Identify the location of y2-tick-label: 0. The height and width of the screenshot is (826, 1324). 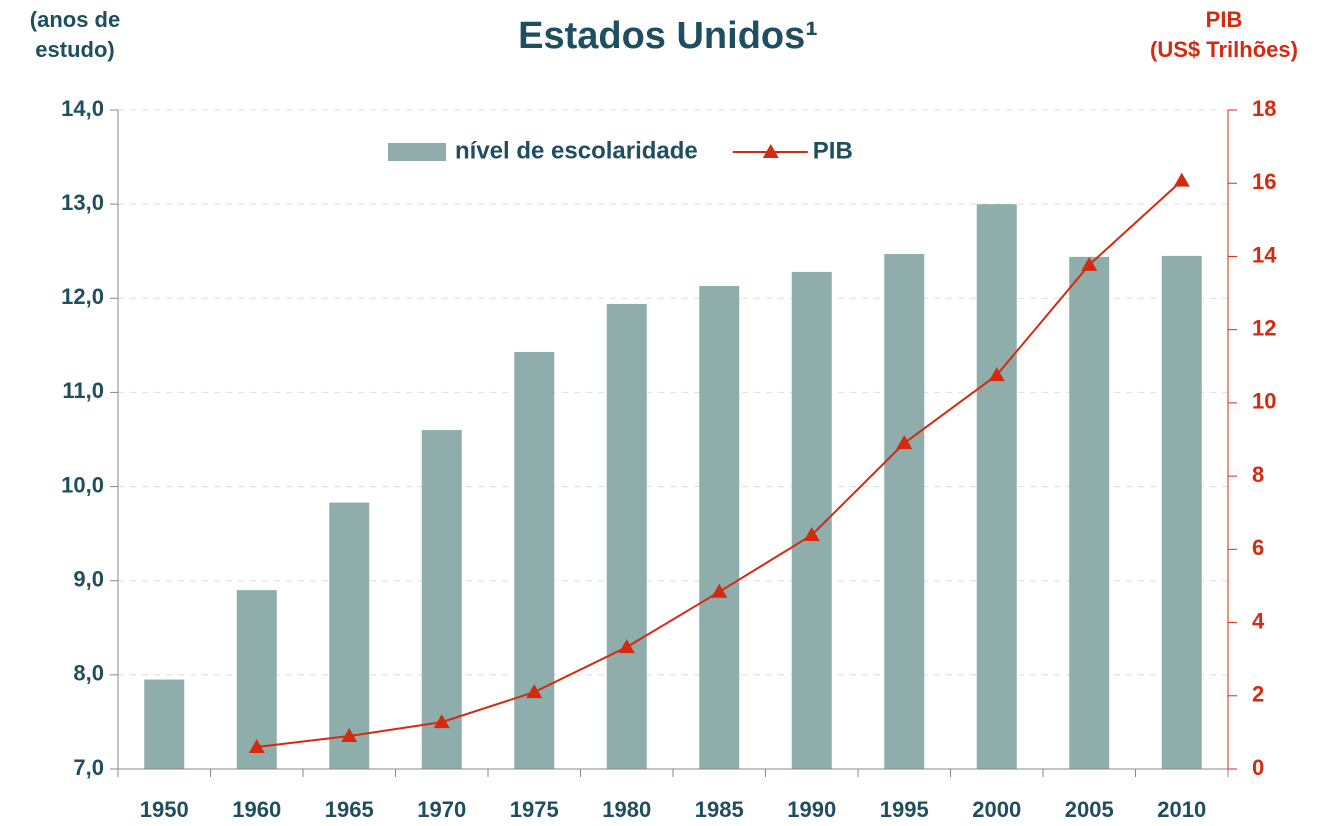
(1258, 767).